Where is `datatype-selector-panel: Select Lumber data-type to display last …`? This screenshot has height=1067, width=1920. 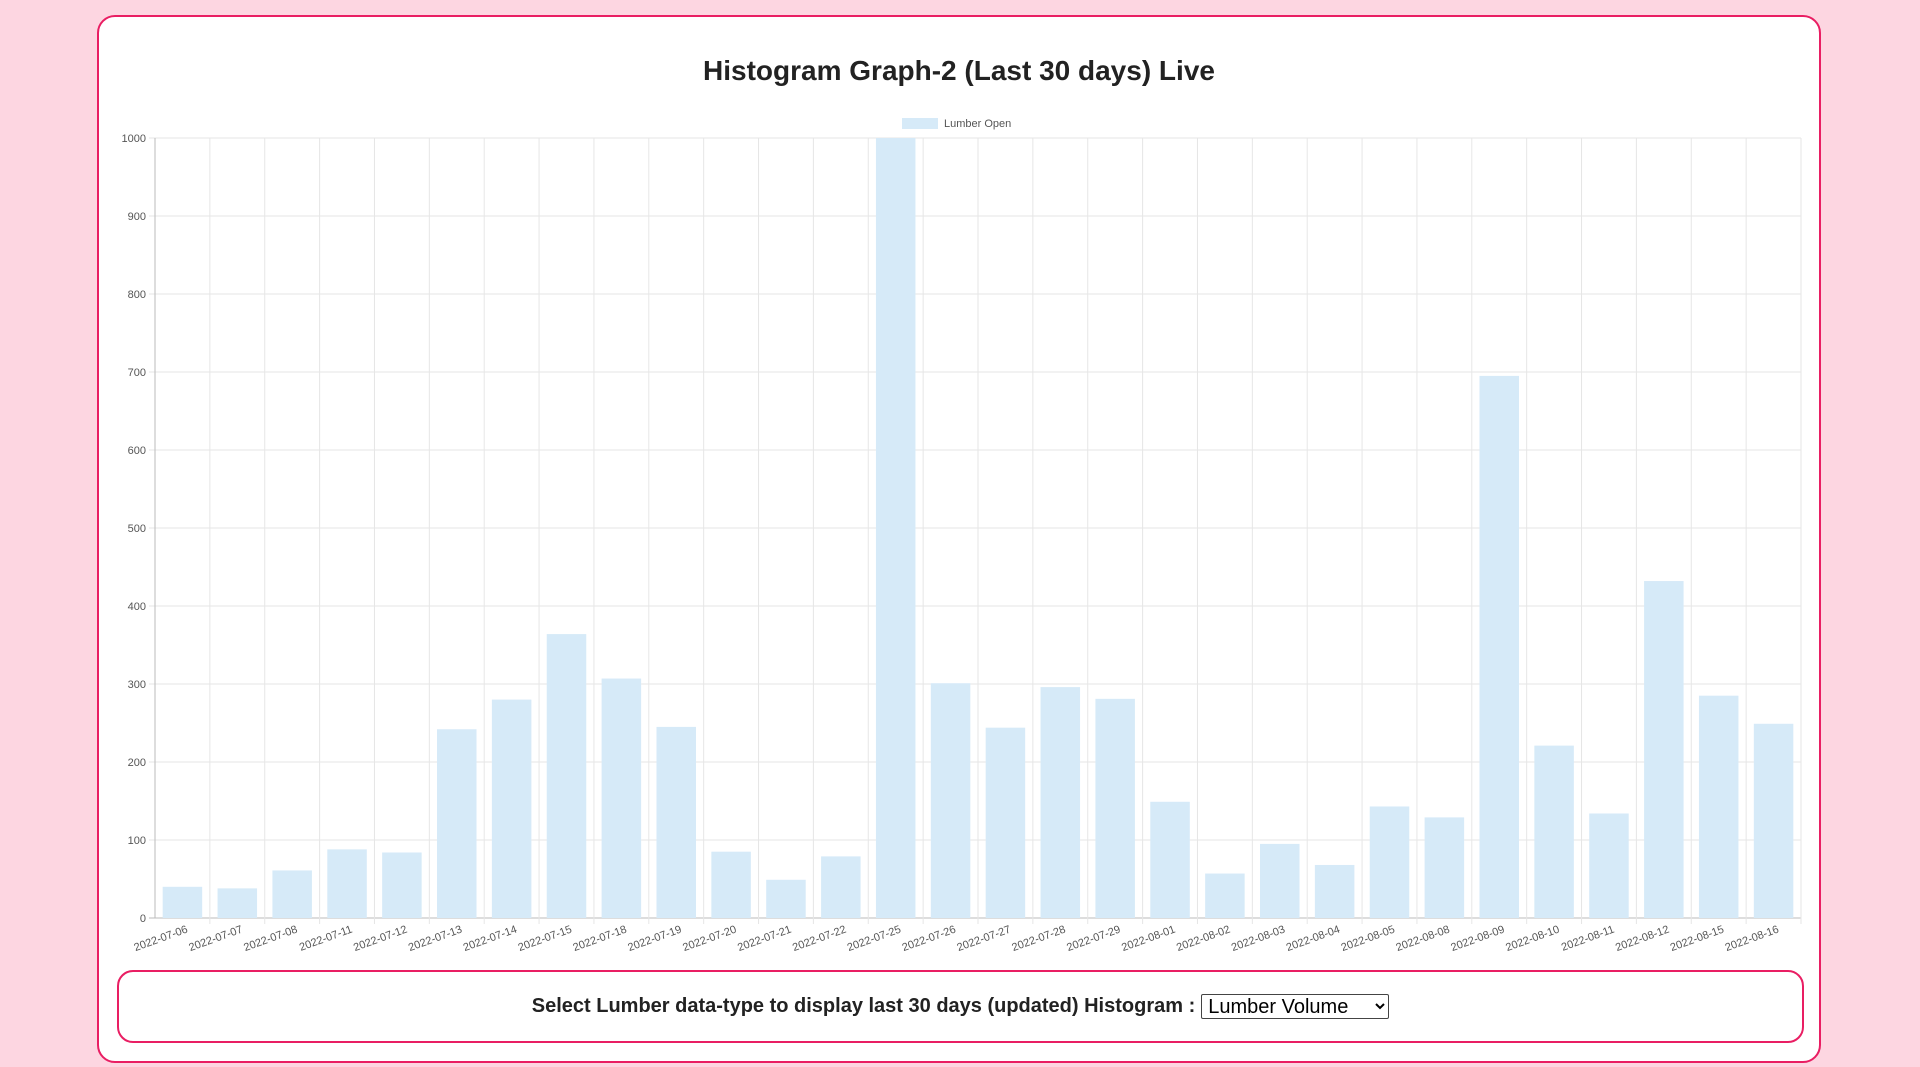 datatype-selector-panel: Select Lumber data-type to display last … is located at coordinates (960, 1006).